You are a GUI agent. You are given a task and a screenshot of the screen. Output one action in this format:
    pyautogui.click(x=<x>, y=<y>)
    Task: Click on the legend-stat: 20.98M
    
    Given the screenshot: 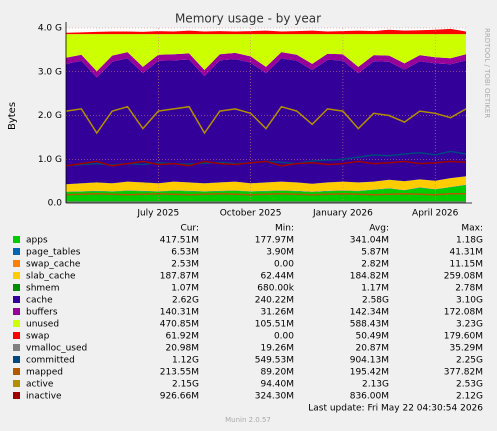 What is the action you would take?
    pyautogui.click(x=182, y=349)
    